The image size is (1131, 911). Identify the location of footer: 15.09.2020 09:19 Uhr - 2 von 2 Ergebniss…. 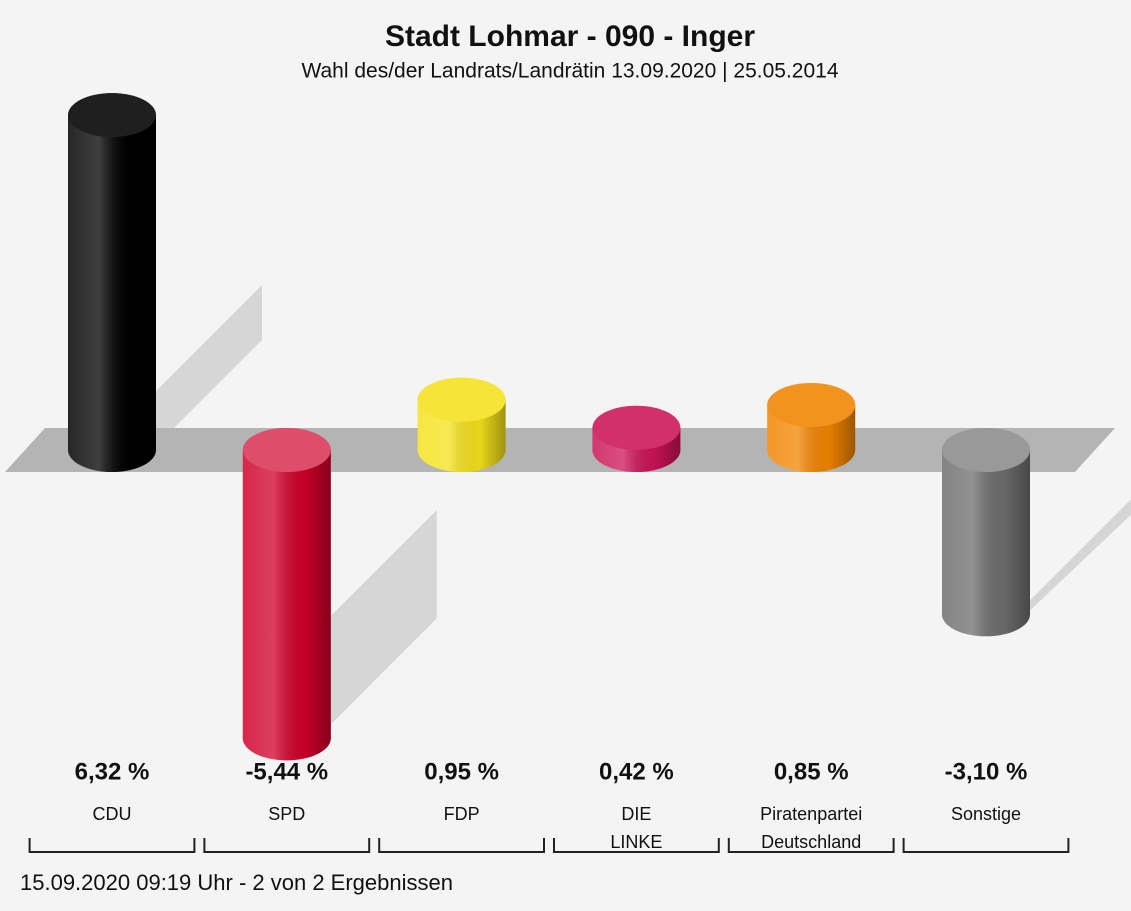
(236, 882).